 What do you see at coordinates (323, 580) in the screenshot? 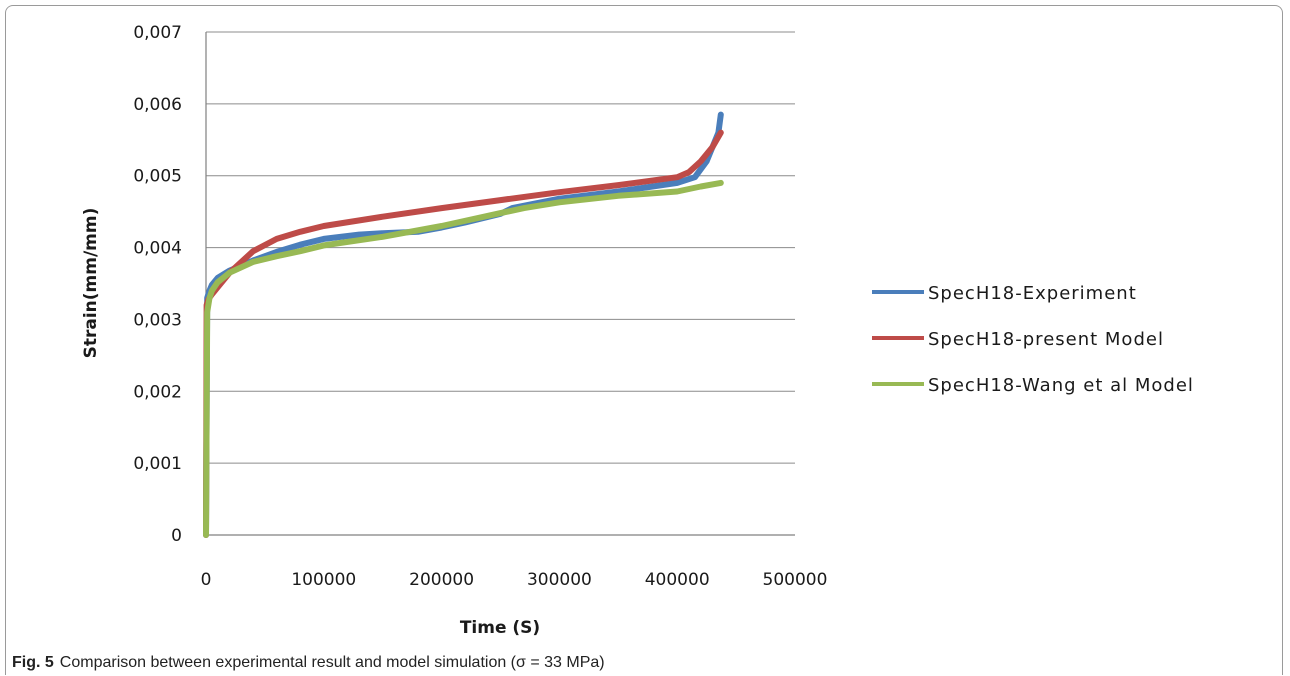
I see `x-tick-label: 100000` at bounding box center [323, 580].